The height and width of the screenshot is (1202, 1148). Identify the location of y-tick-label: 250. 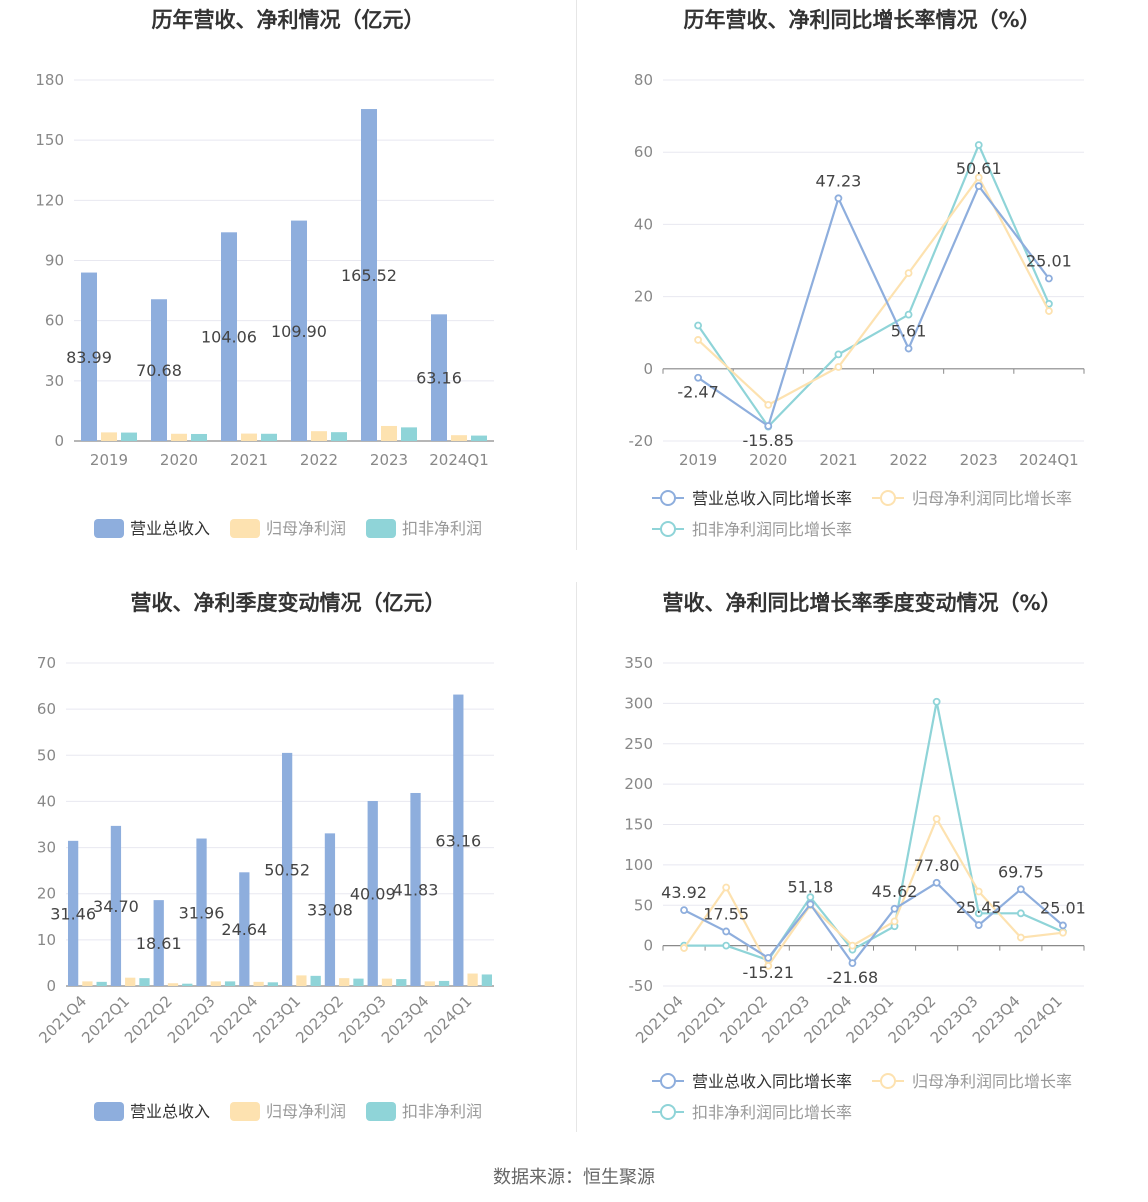
(638, 744).